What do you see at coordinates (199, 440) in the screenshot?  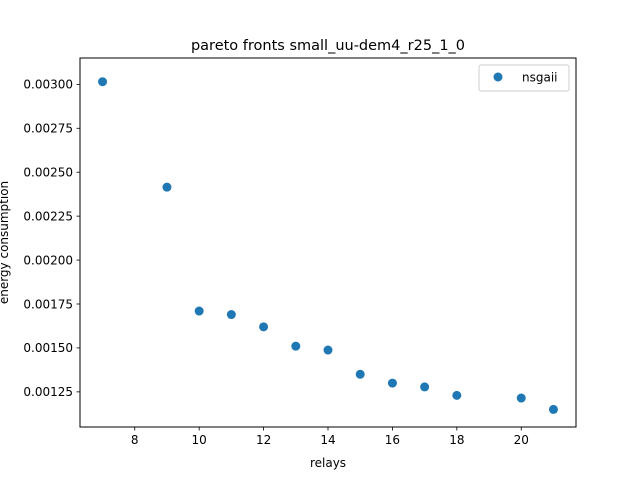 I see `x-tick-label: 10` at bounding box center [199, 440].